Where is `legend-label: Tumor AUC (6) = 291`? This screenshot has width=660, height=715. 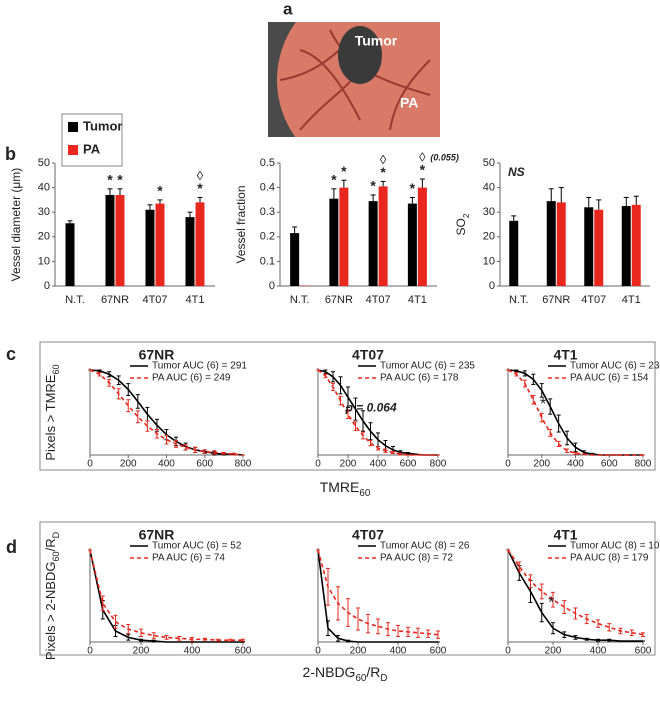
legend-label: Tumor AUC (6) = 291 is located at coordinates (199, 366).